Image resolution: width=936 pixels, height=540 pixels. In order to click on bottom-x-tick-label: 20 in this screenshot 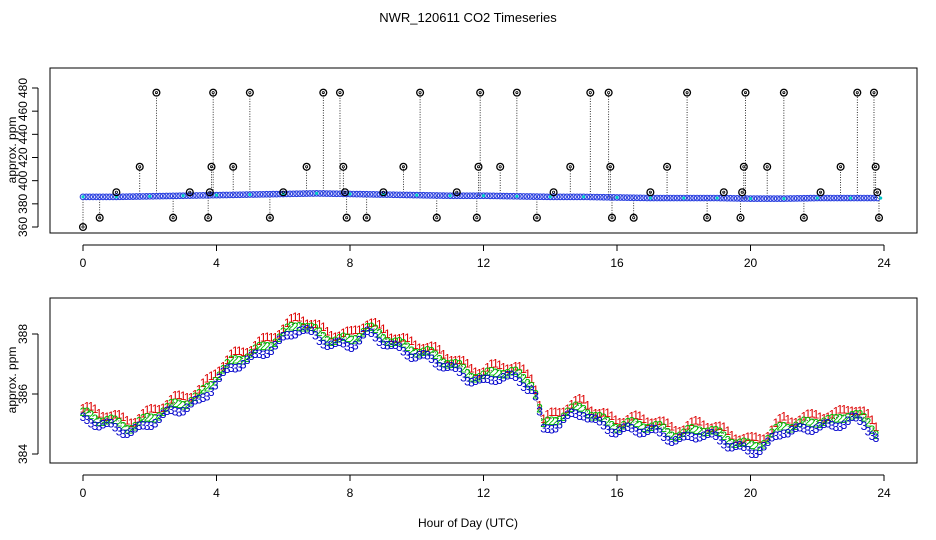, I will do `click(751, 493)`.